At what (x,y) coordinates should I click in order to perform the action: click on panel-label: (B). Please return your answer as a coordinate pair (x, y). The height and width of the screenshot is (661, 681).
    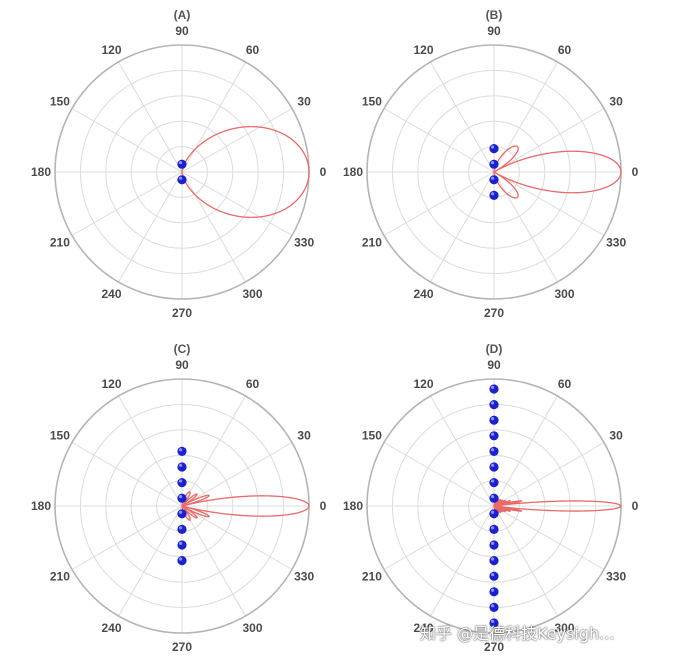
    Looking at the image, I should click on (494, 15).